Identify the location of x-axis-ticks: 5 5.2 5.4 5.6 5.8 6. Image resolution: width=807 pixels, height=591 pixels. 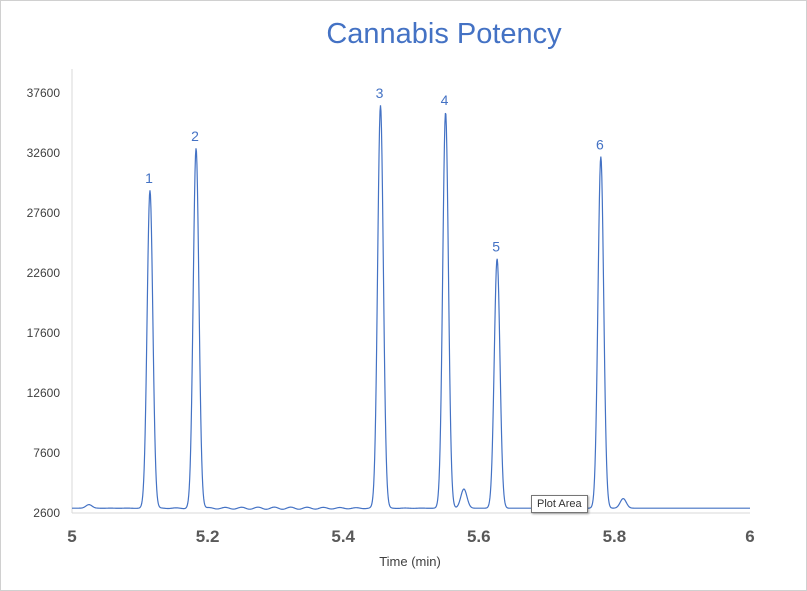
(410, 536).